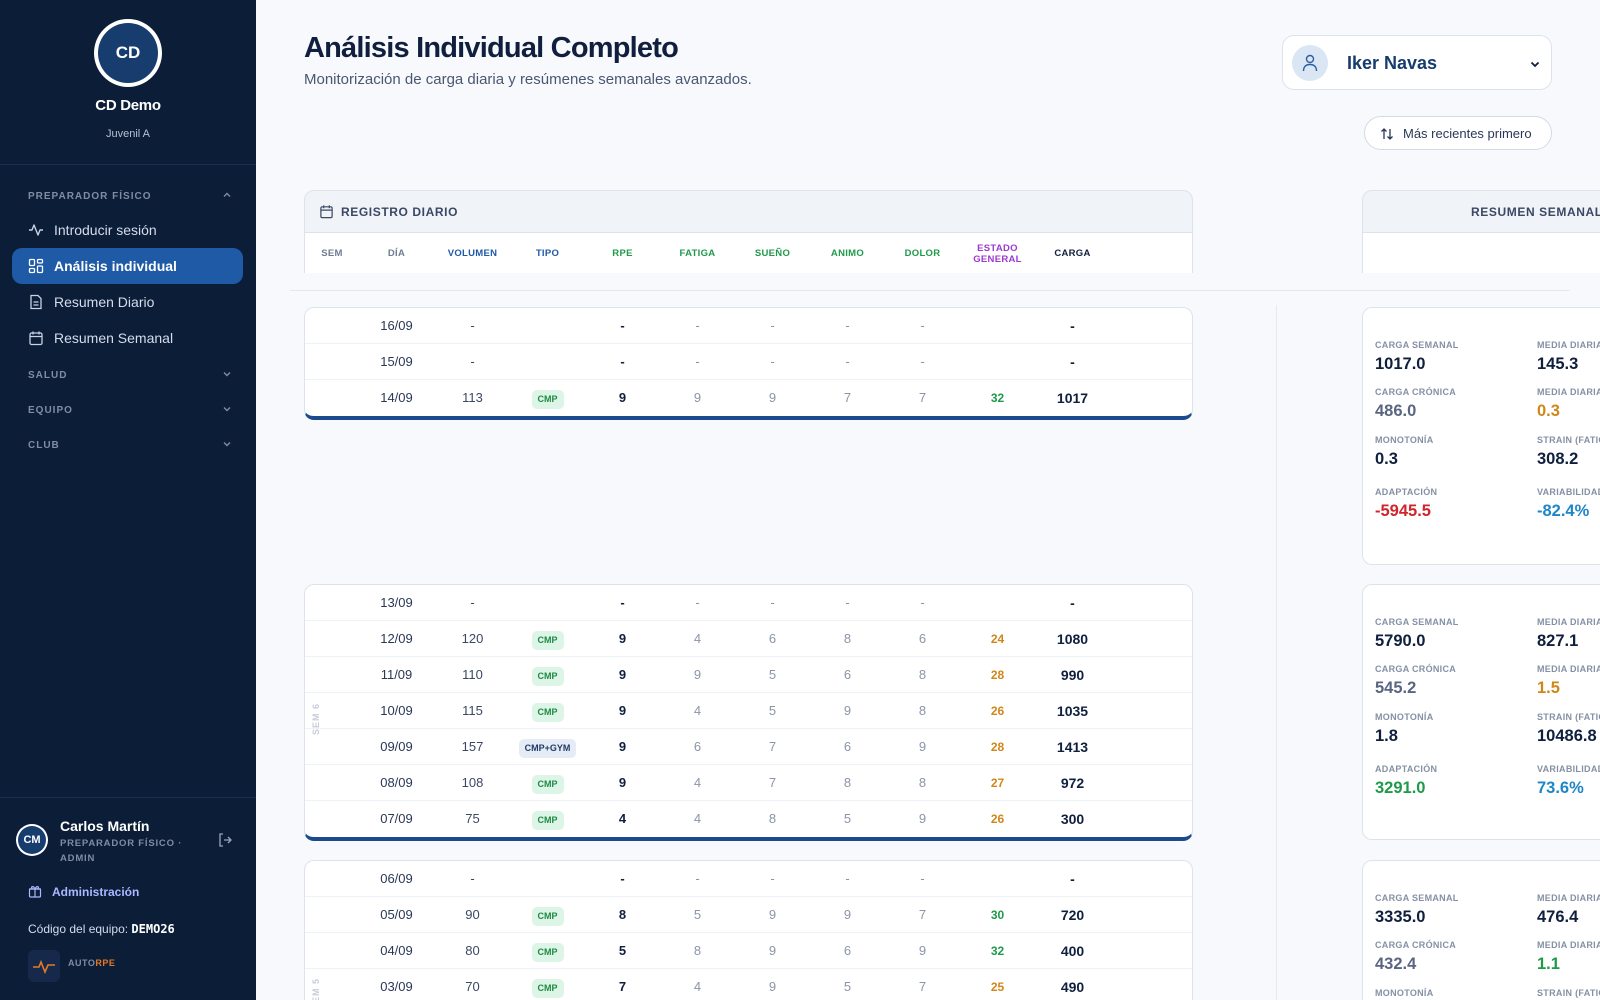 This screenshot has height=1000, width=1600. I want to click on date-cell: 16/09, so click(396, 325).